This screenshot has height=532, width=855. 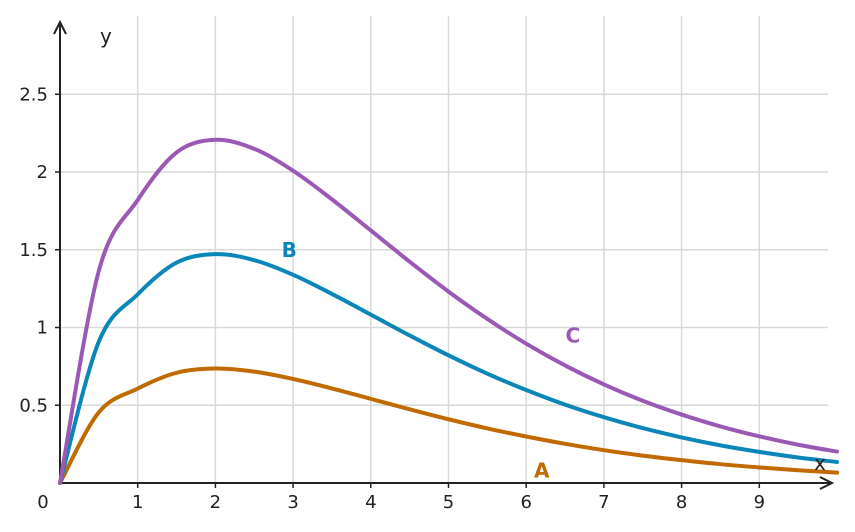 What do you see at coordinates (215, 502) in the screenshot?
I see `x-tick-label: 2` at bounding box center [215, 502].